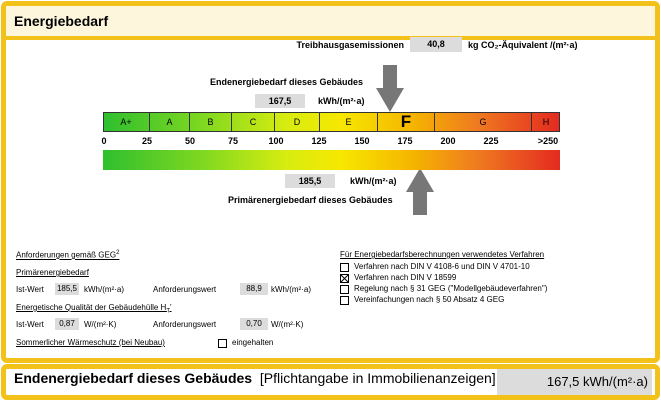 The height and width of the screenshot is (400, 661). What do you see at coordinates (574, 382) in the screenshot?
I see `footer-value: 167,5 kWh/(m²·a)` at bounding box center [574, 382].